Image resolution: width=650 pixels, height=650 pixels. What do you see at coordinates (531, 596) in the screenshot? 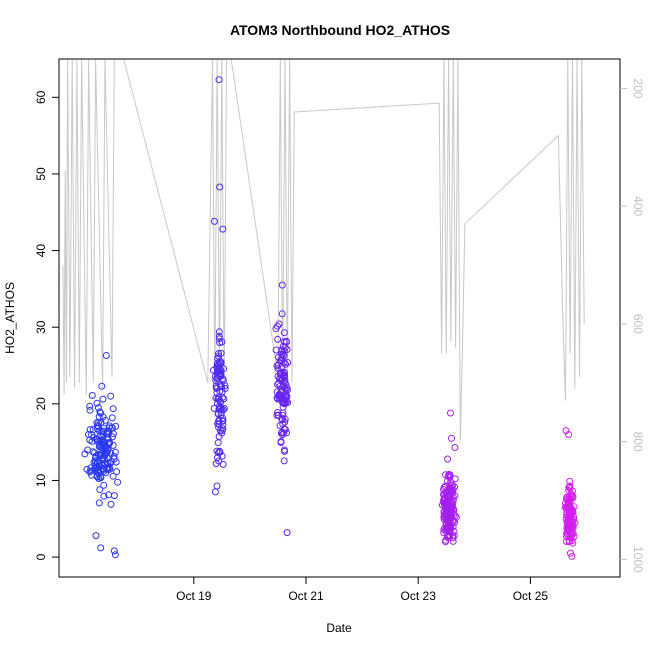
I see `x-tick-label: Oct 25` at bounding box center [531, 596].